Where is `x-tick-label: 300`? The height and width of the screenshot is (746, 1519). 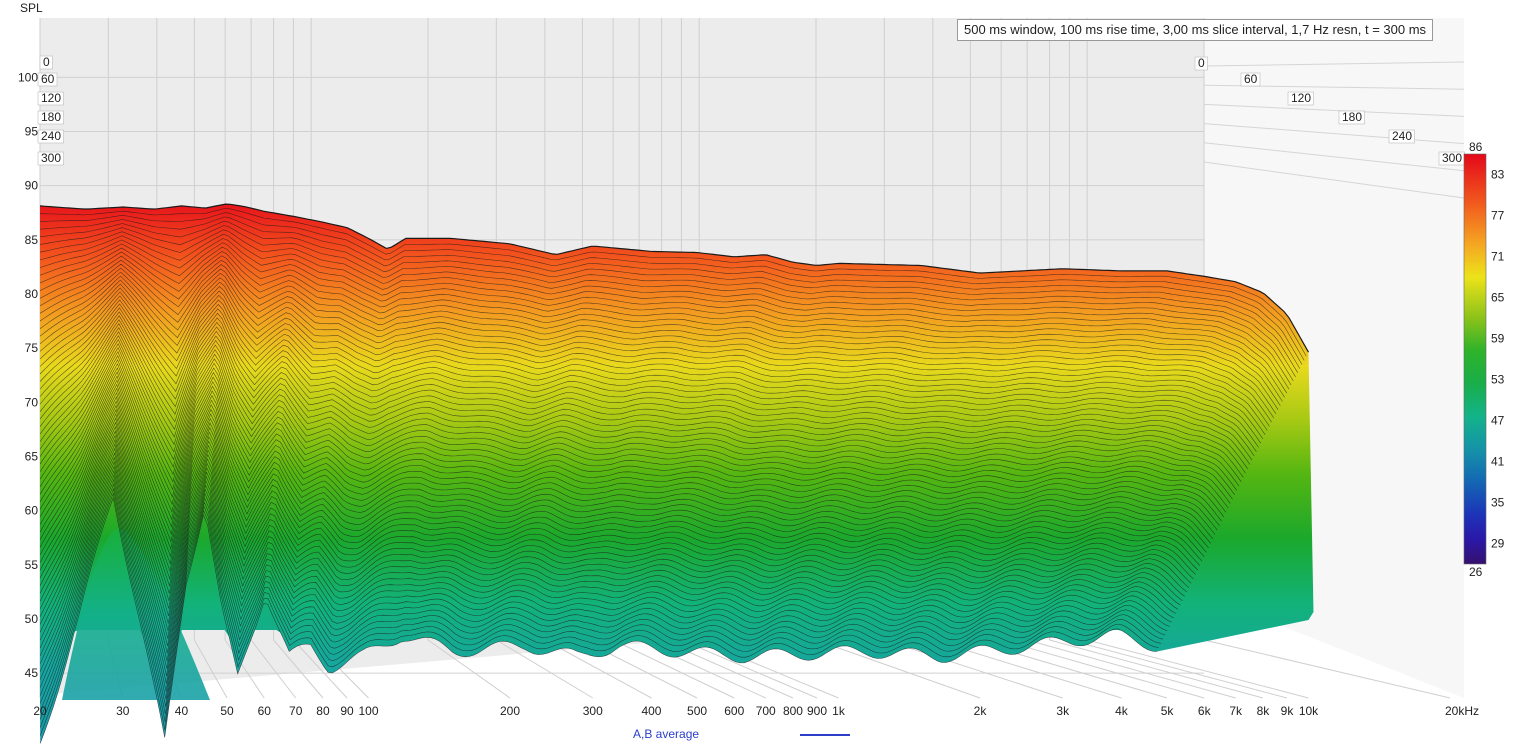
x-tick-label: 300 is located at coordinates (593, 711).